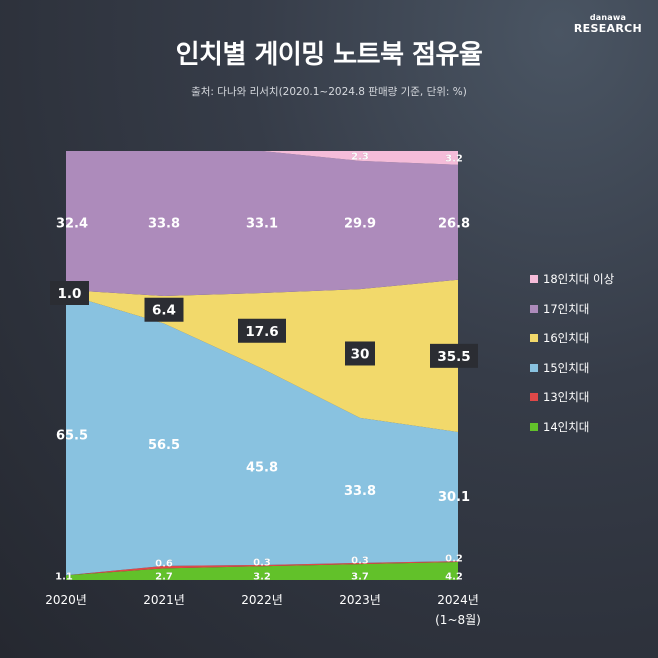  What do you see at coordinates (72, 435) in the screenshot?
I see `data-label: 65.5` at bounding box center [72, 435].